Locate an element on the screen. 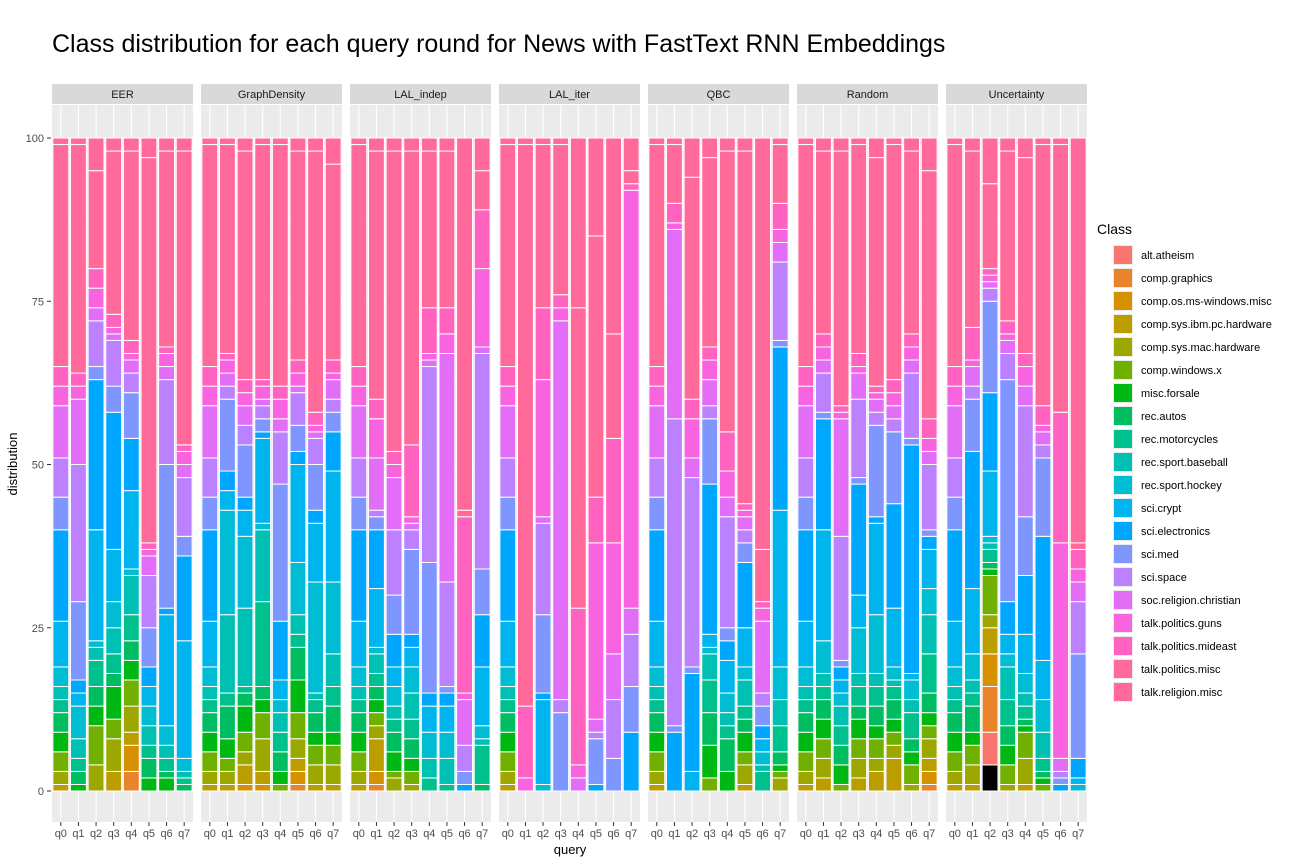  legend-item: talk.religion.misc is located at coordinates (1168, 692).